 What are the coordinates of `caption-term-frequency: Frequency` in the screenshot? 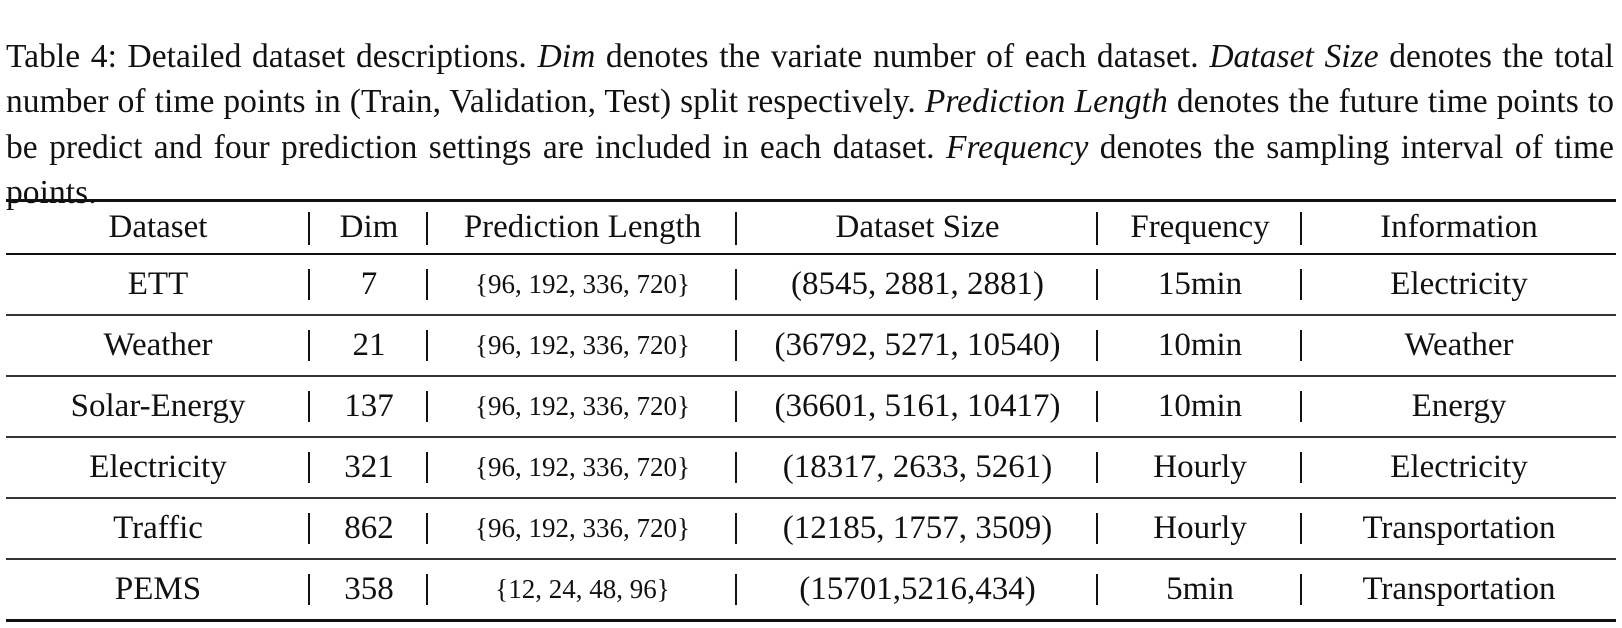 It's located at (1017, 147).